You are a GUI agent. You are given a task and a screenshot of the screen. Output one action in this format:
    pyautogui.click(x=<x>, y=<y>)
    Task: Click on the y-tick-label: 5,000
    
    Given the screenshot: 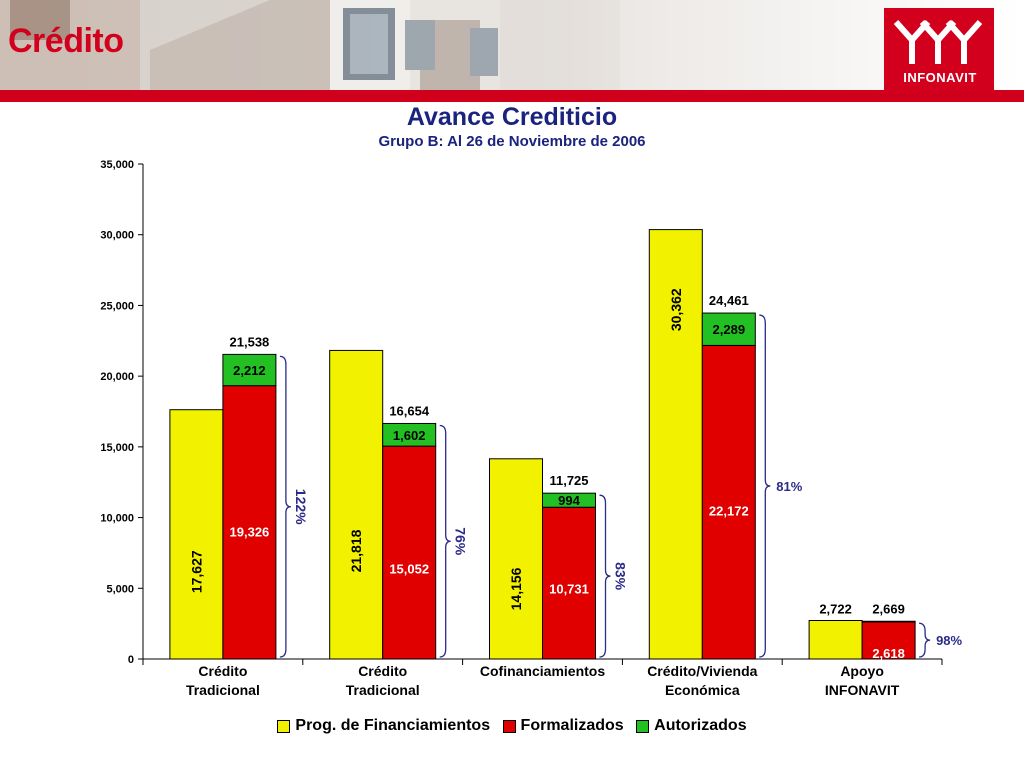 What is the action you would take?
    pyautogui.click(x=120, y=589)
    